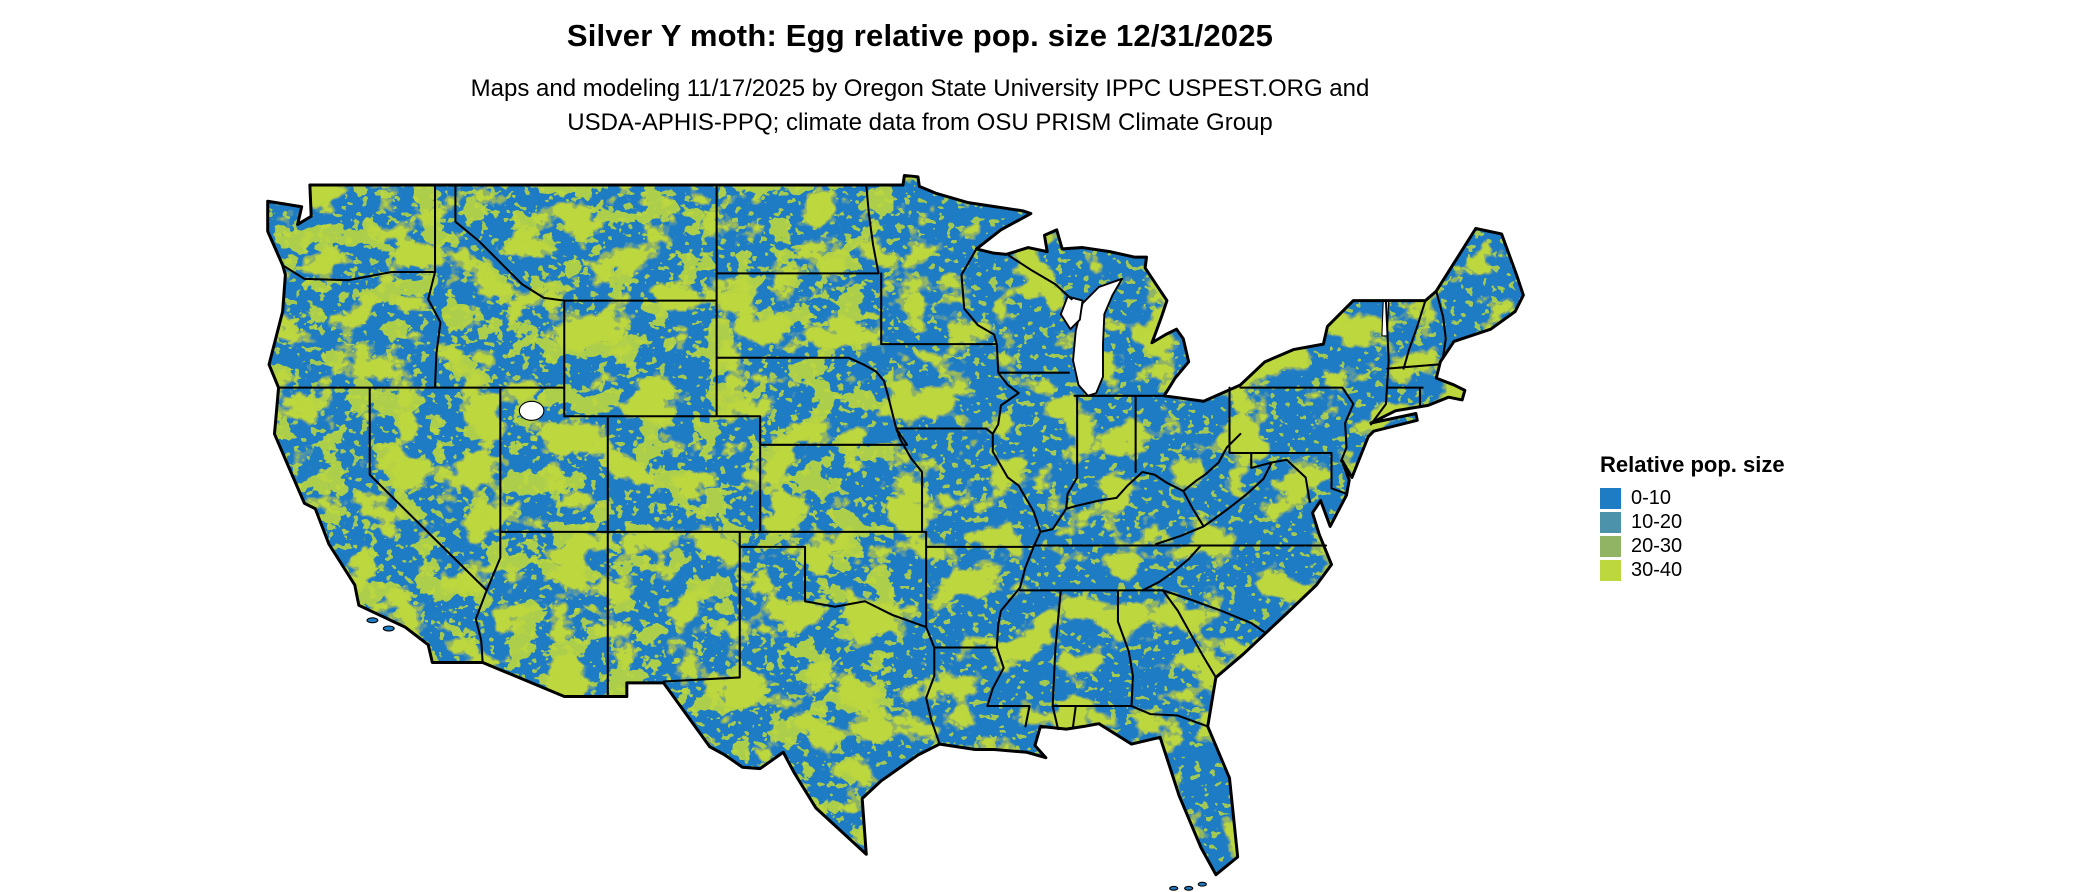 The width and height of the screenshot is (2100, 892). What do you see at coordinates (1657, 570) in the screenshot?
I see `legend-label-30-40: 30-40` at bounding box center [1657, 570].